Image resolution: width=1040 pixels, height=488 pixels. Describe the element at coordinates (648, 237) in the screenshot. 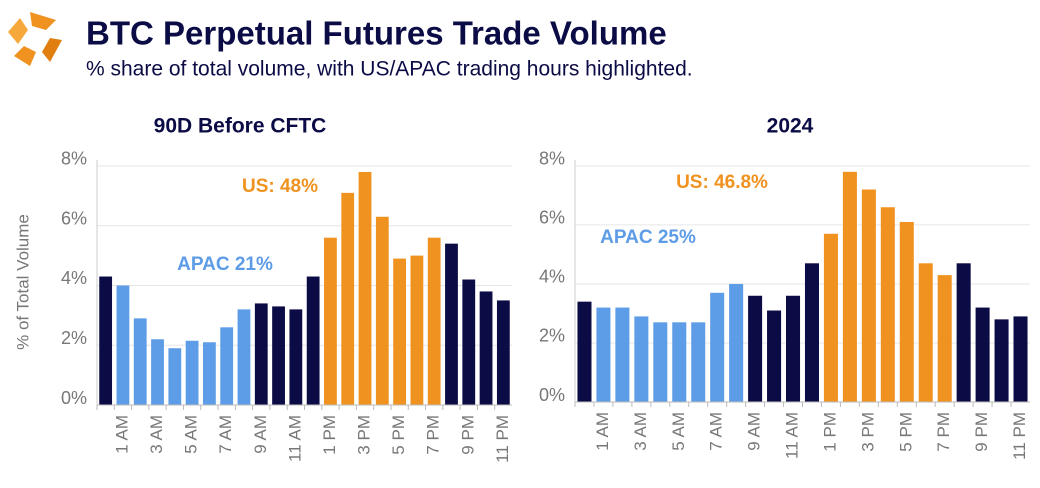

I see `annotation: APAC 25%` at that location.